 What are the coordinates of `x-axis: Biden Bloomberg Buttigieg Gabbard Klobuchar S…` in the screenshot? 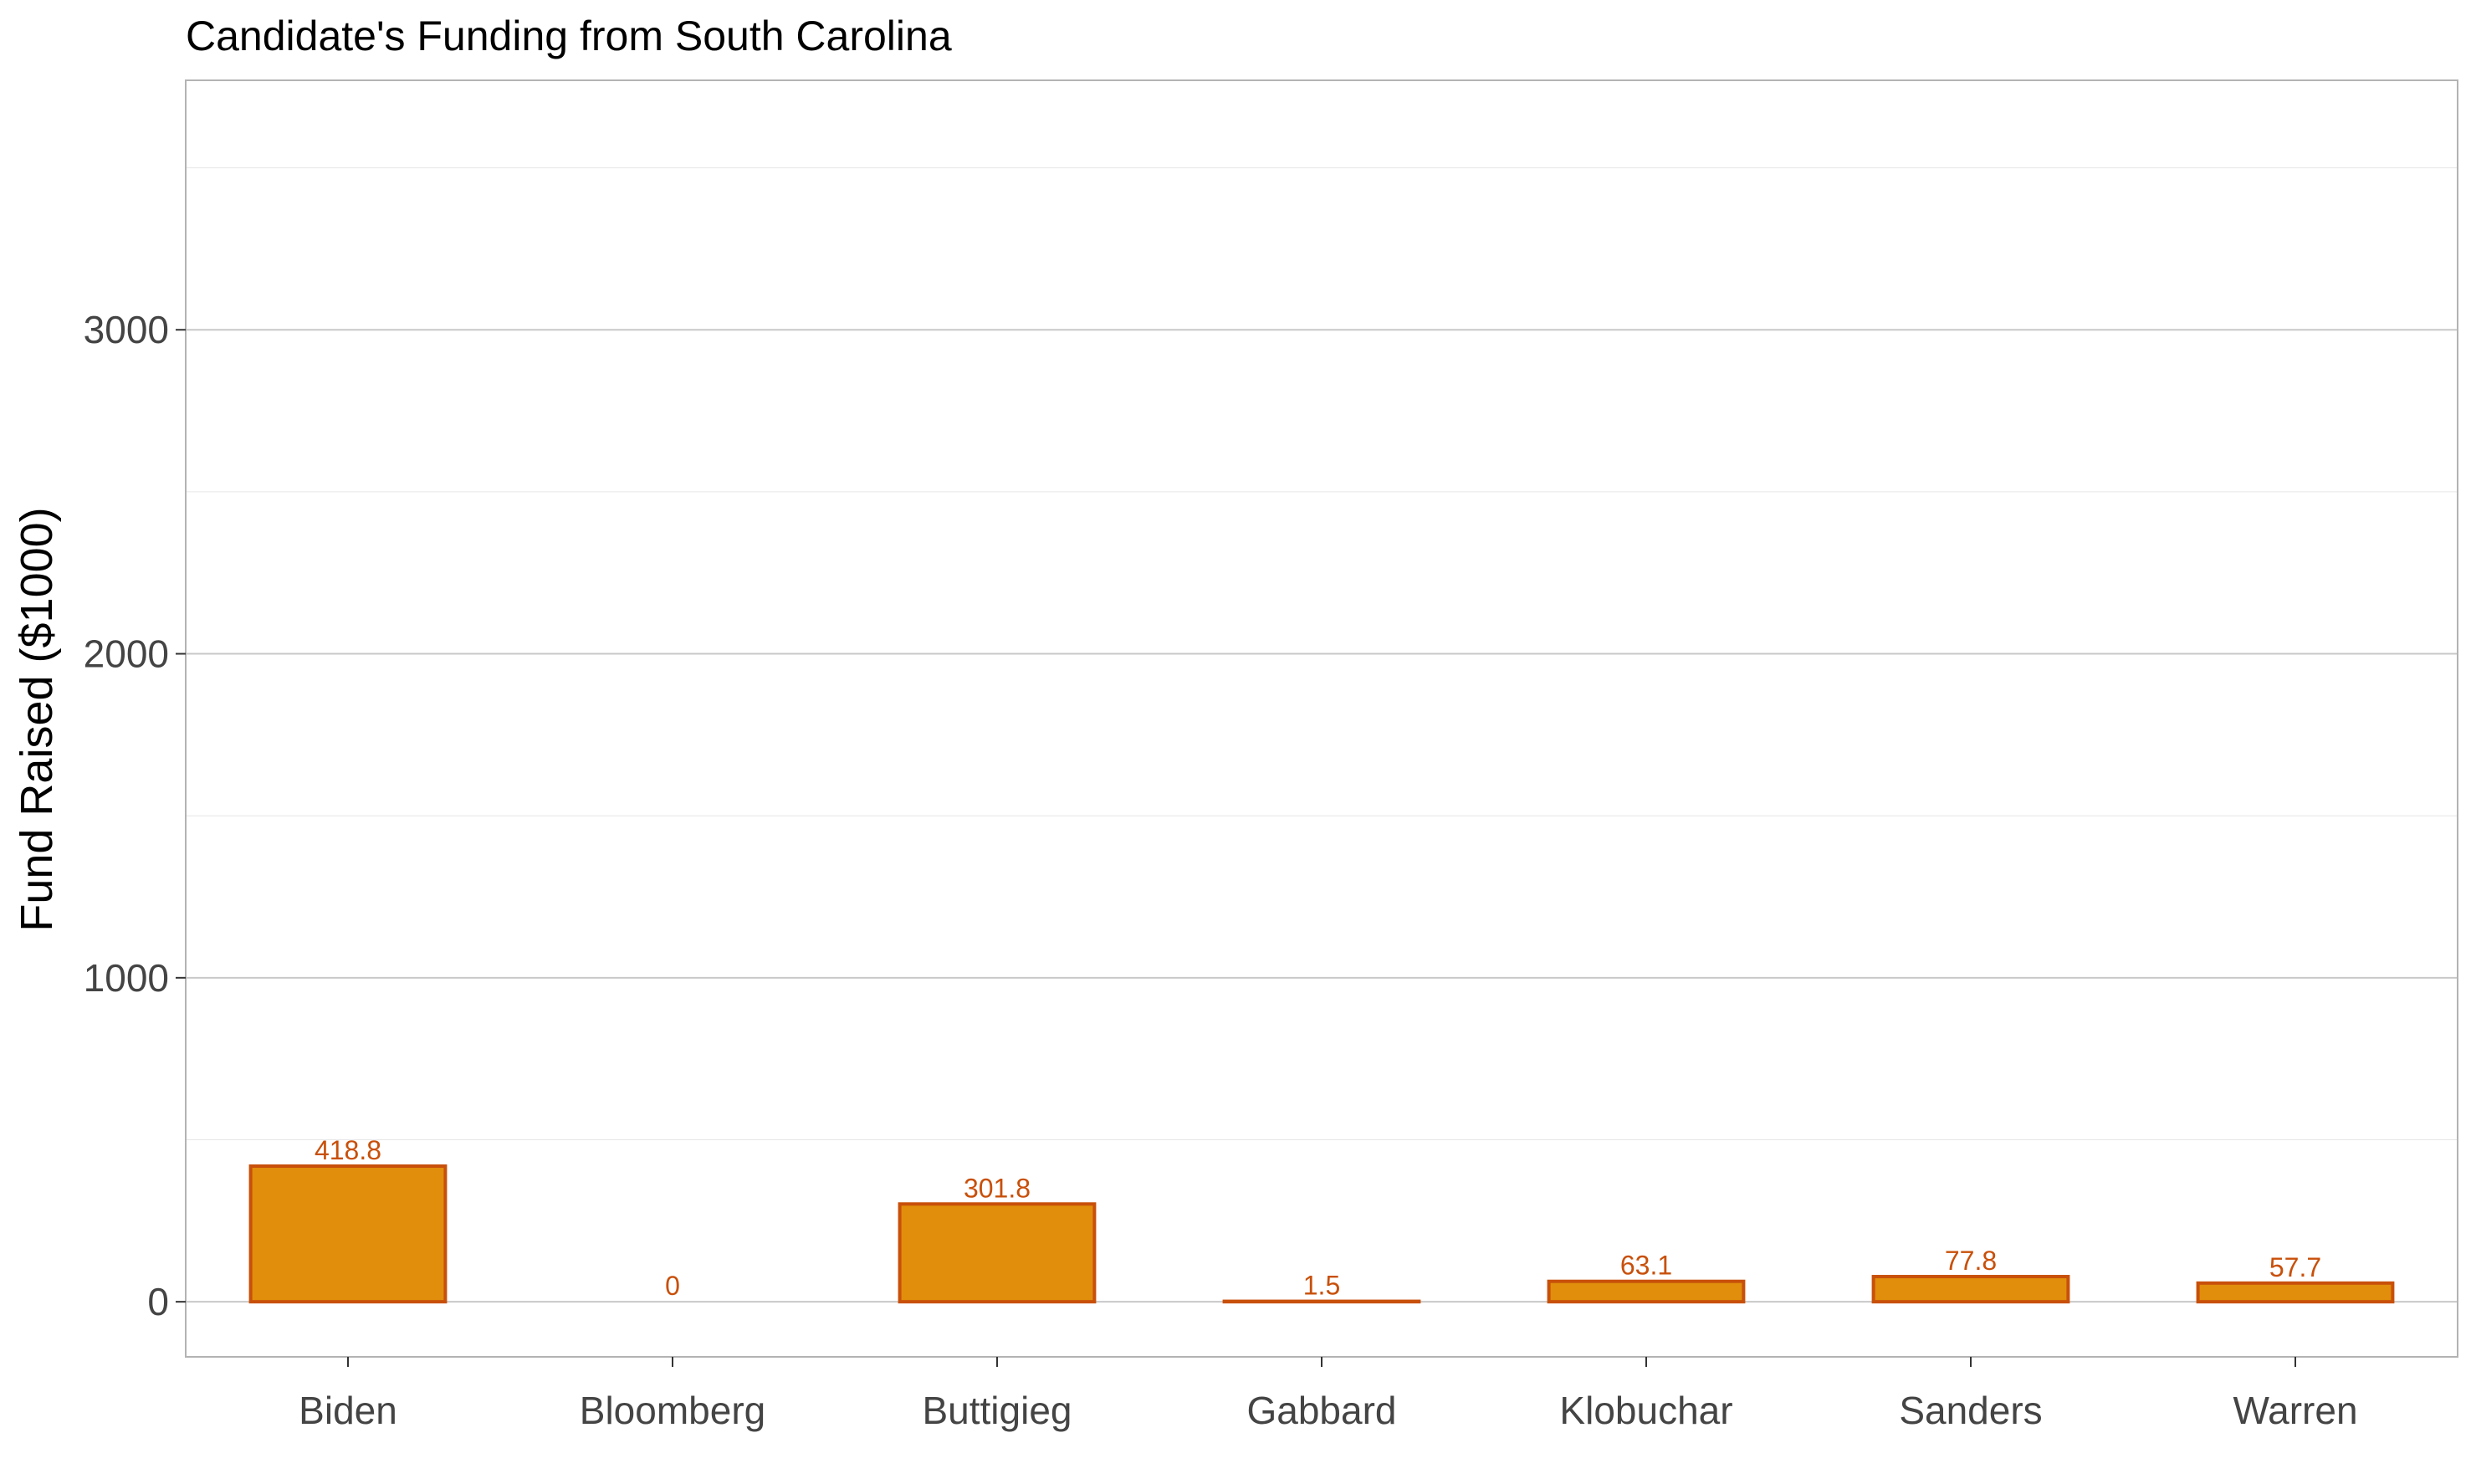 It's located at (1328, 1394).